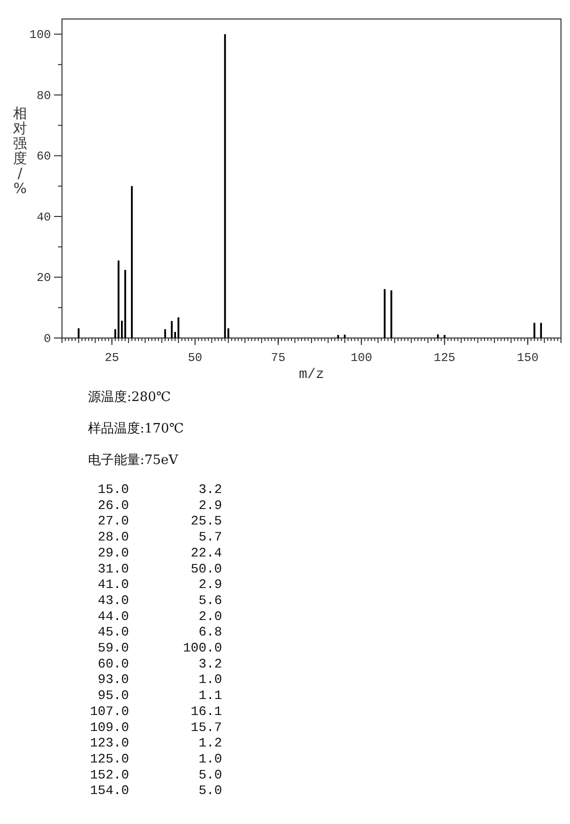 Image resolution: width=570 pixels, height=824 pixels. I want to click on data-table: 15.0 3.2 26.0 2.9 27.0 25.5 28.0 5.7 29.0 22.4 31.0 50.0 41.0 2.9 43.0 5.6 44.0 2.0 45.0 6.8 59.0 100.0 60.0 3.2 93.0 1.0 95.0 1.1 107.0 16.1 109.0 15.7 123.0 1.2 125.0 1.0 152.0 5.0 154.0 5.0, so click(156, 640).